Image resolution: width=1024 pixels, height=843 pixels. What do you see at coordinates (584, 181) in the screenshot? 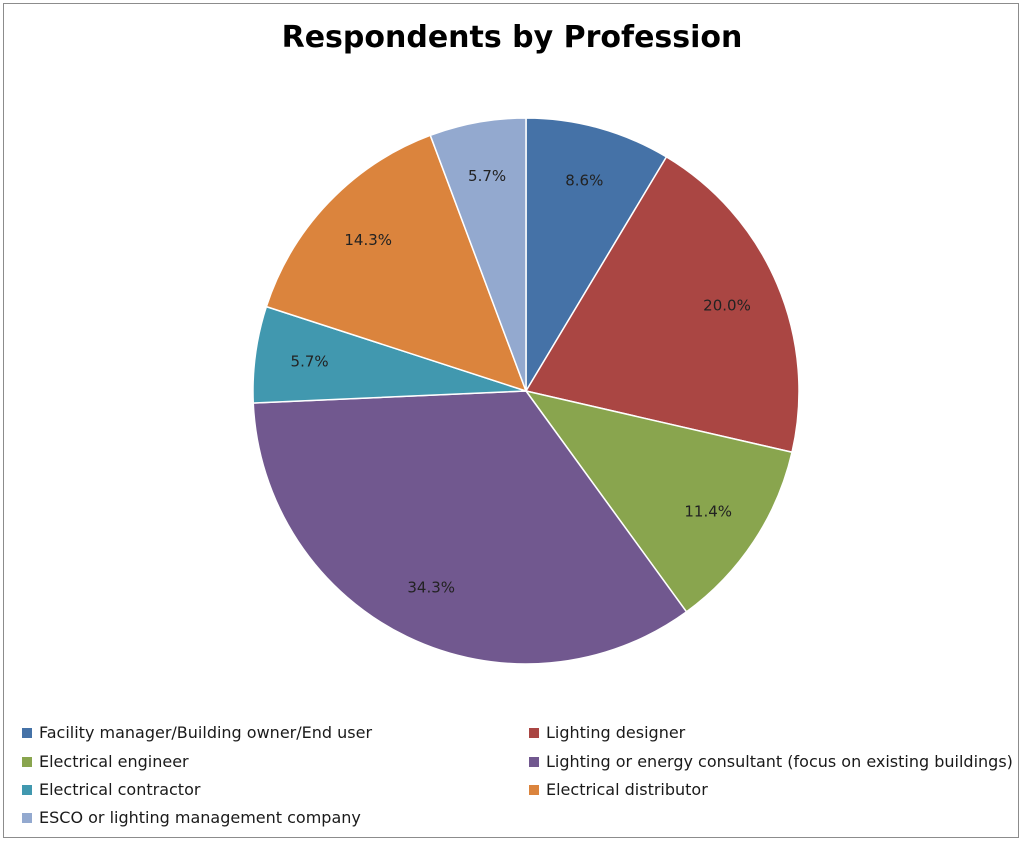
I see `slice-data-label-1: 8.6%` at bounding box center [584, 181].